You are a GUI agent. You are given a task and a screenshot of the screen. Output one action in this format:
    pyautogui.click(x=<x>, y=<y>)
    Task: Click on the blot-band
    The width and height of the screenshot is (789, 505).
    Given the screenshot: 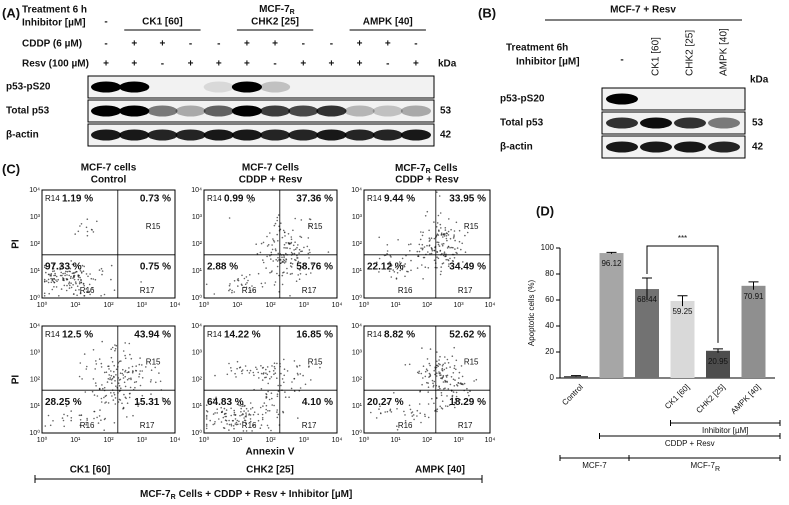 What is the action you would take?
    pyautogui.click(x=622, y=99)
    